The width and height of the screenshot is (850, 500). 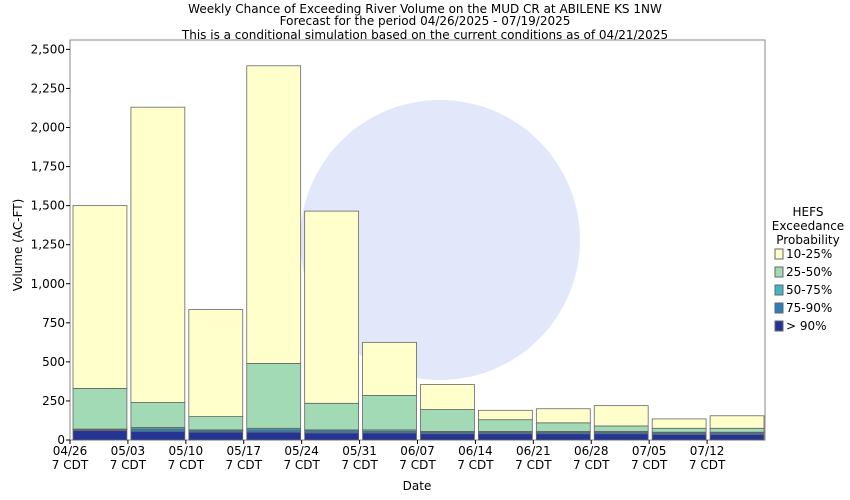 I want to click on legend-title: Exceedance, so click(x=808, y=226).